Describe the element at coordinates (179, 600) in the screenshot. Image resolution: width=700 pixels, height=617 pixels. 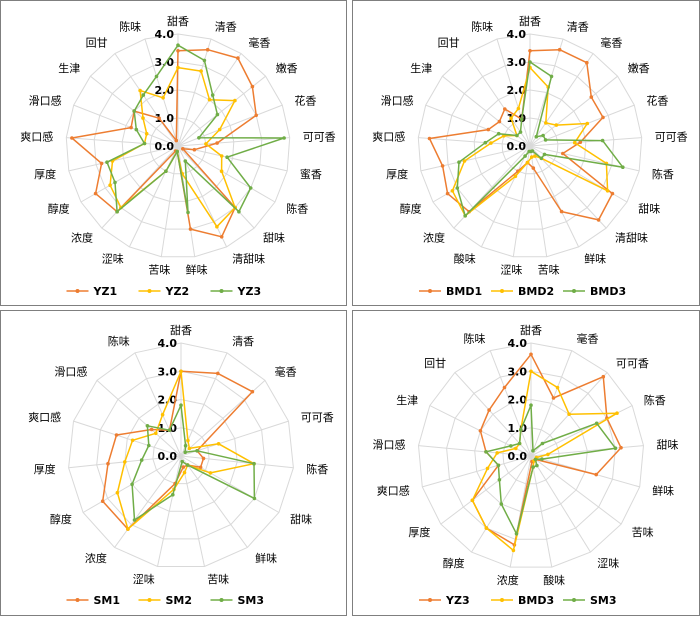
I see `legend-label: SM2` at that location.